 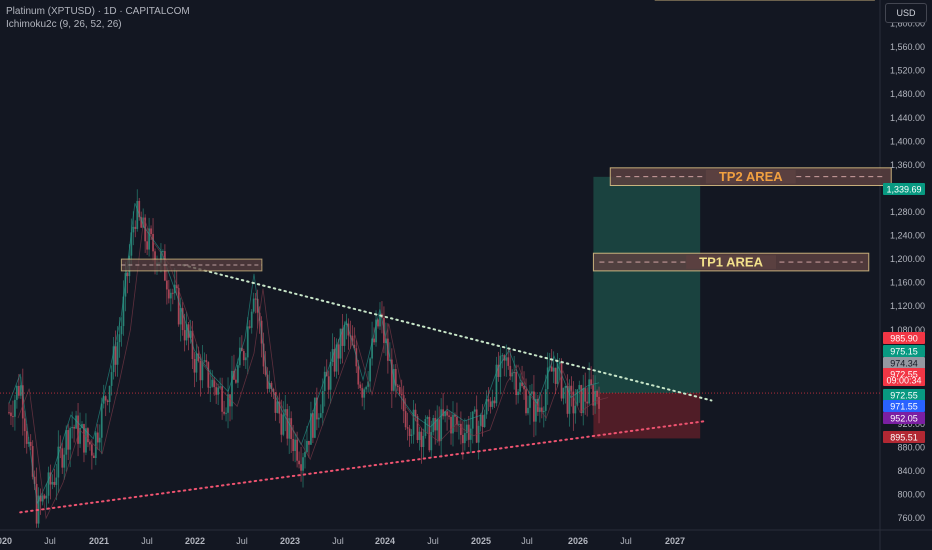 I want to click on time-tick: 2020, so click(x=6, y=541).